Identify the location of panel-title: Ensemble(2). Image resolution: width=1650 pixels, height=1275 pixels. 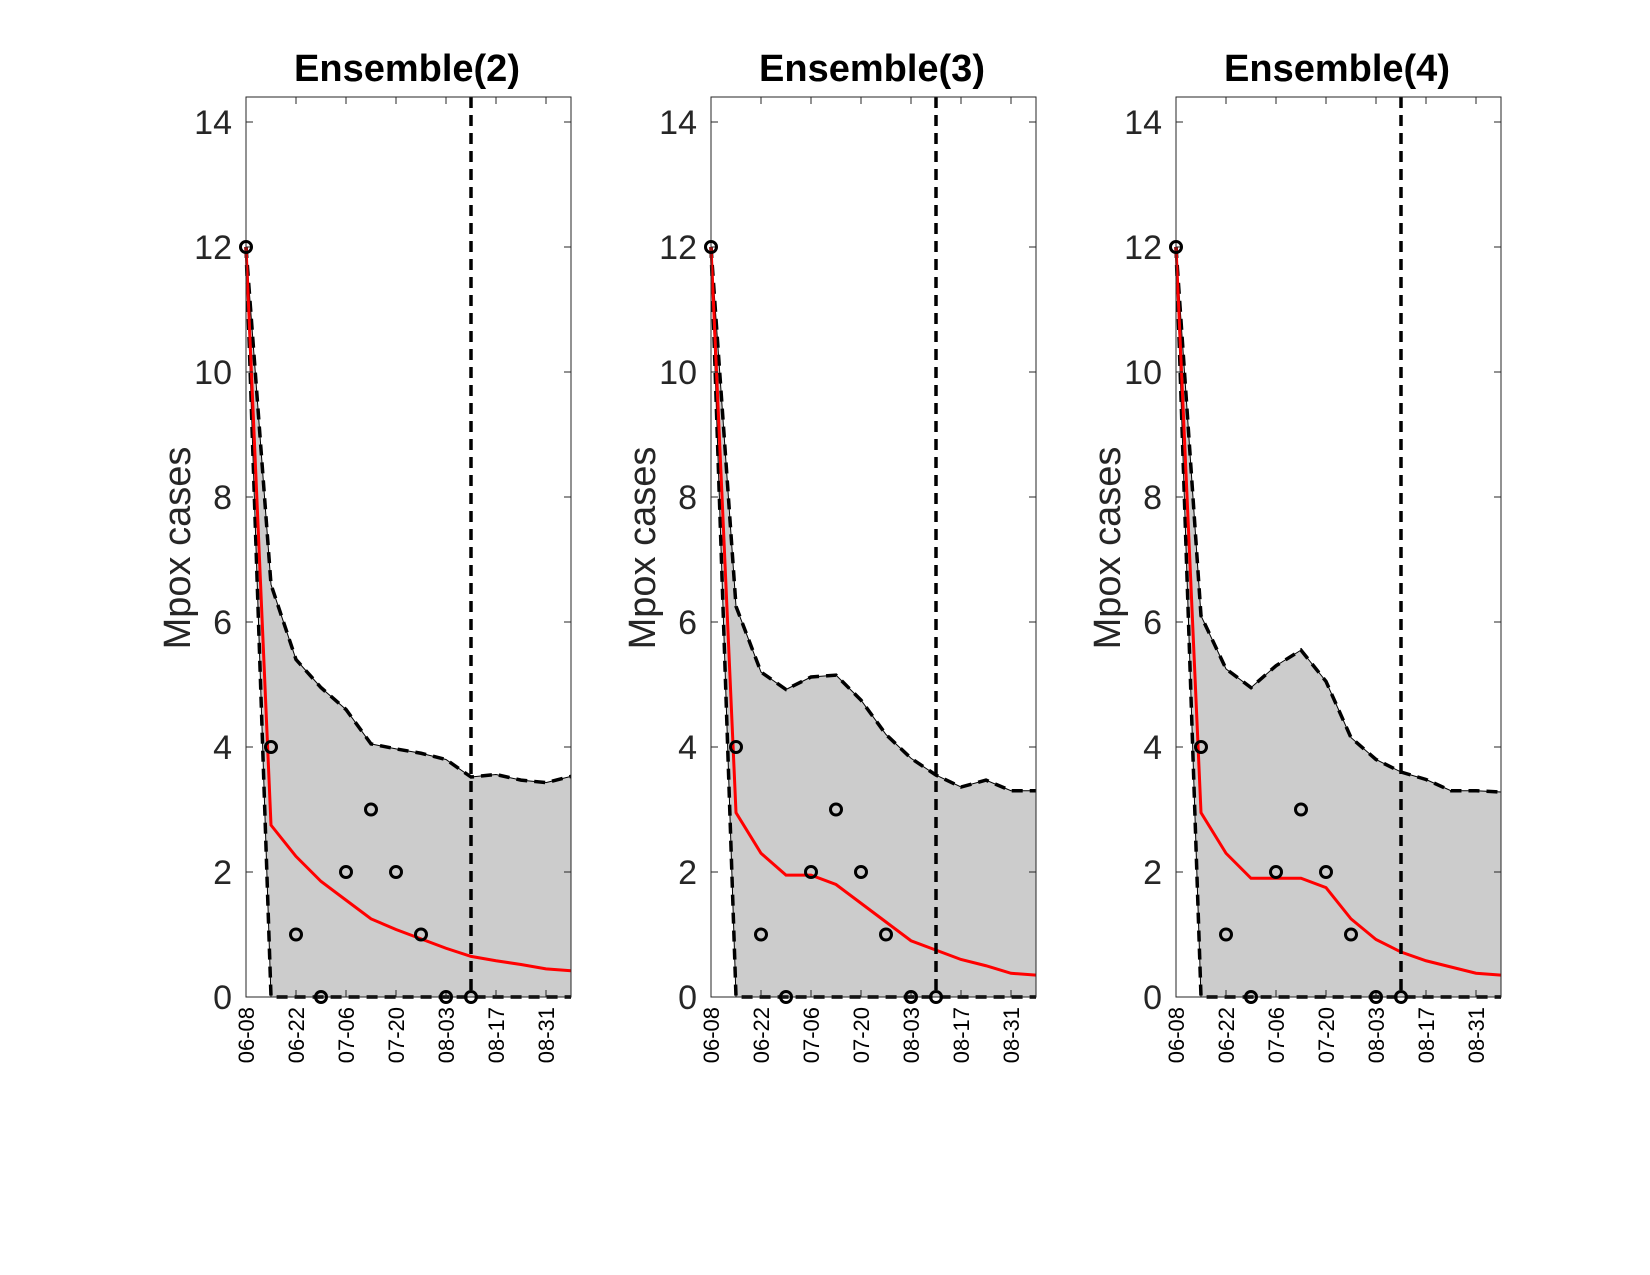
(407, 69).